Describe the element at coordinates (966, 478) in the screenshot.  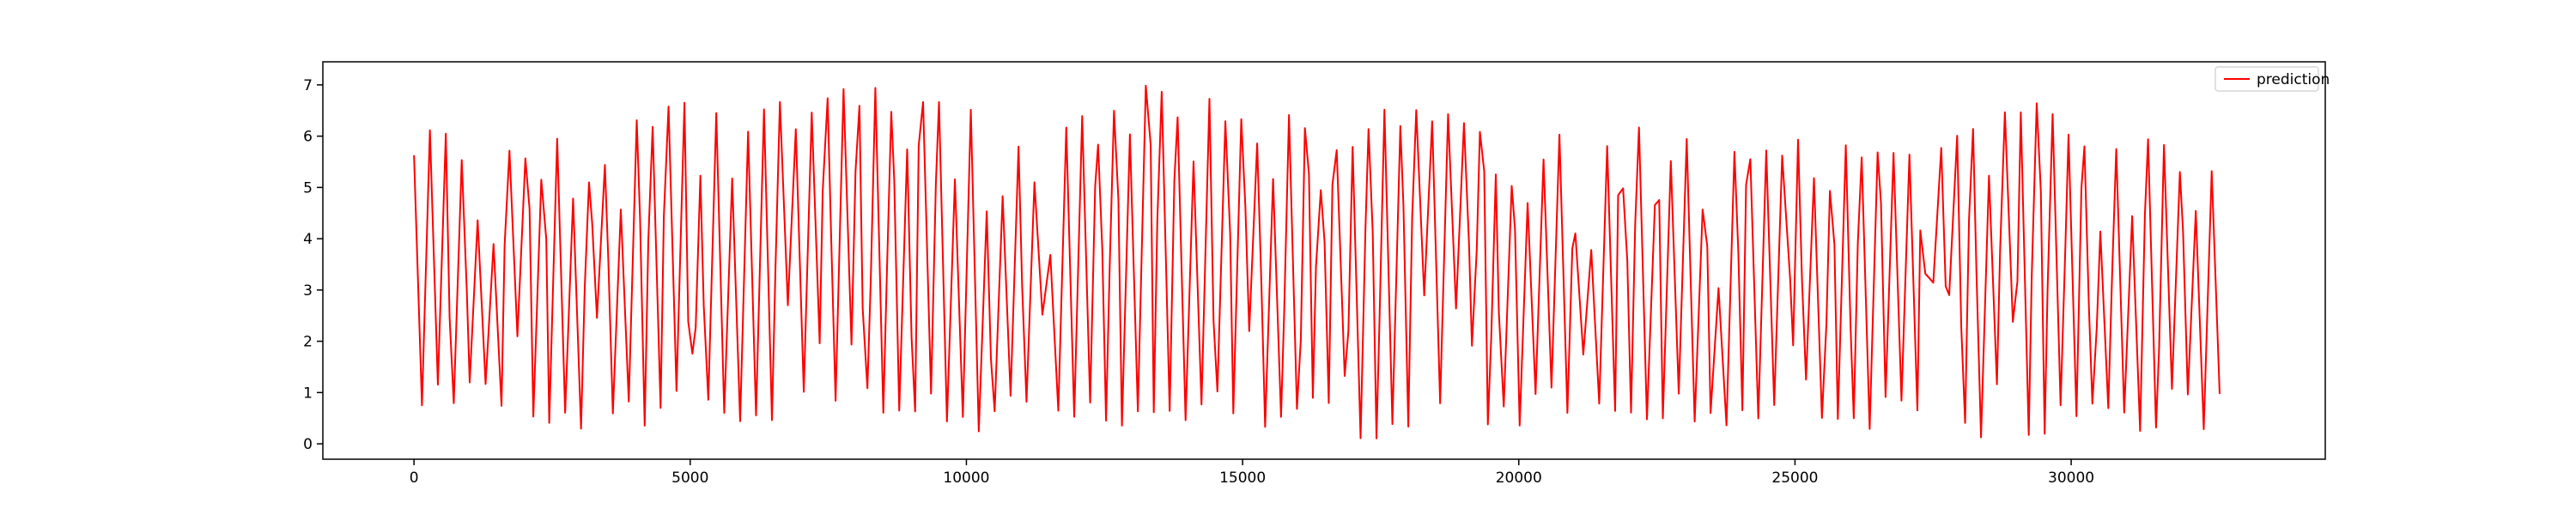
I see `x-tick-label: 10000` at that location.